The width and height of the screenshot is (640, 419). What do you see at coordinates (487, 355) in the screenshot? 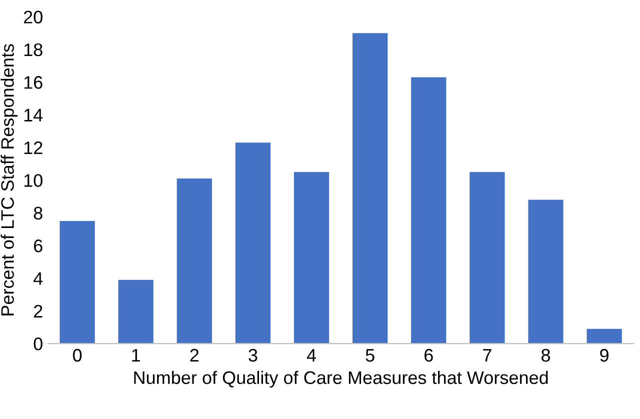
I see `x-tick-label: 7` at bounding box center [487, 355].